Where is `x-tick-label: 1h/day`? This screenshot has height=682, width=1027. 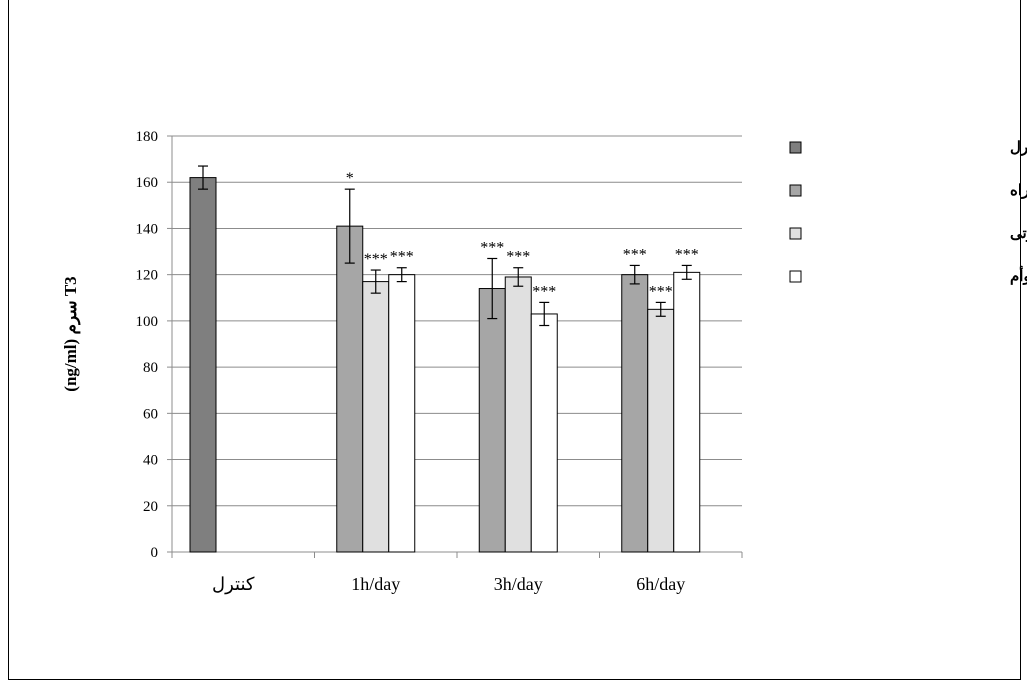
x-tick-label: 1h/day is located at coordinates (375, 584).